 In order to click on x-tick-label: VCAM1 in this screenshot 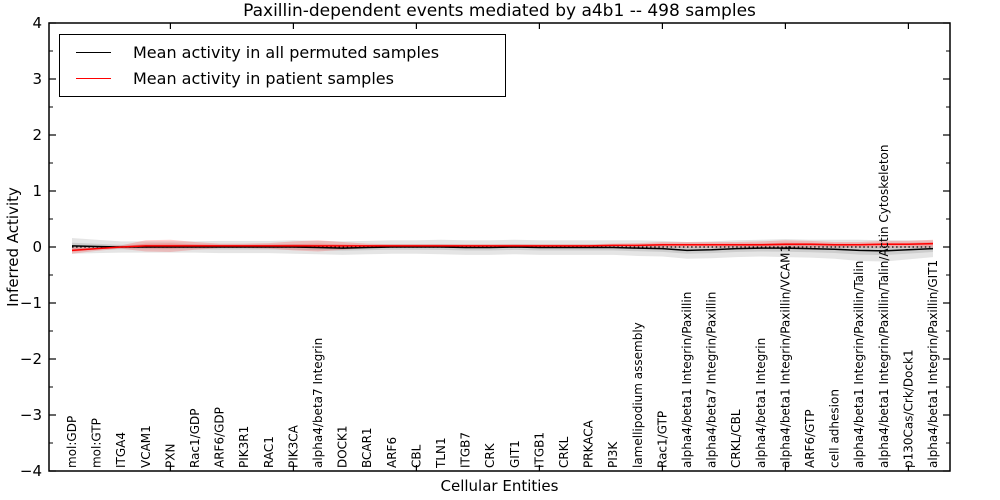, I will do `click(146, 446)`.